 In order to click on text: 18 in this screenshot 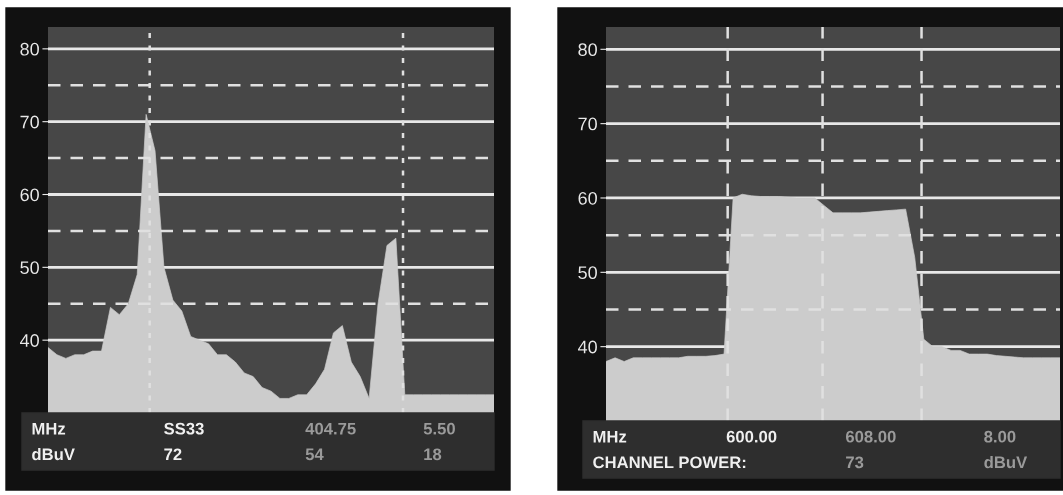, I will do `click(433, 454)`.